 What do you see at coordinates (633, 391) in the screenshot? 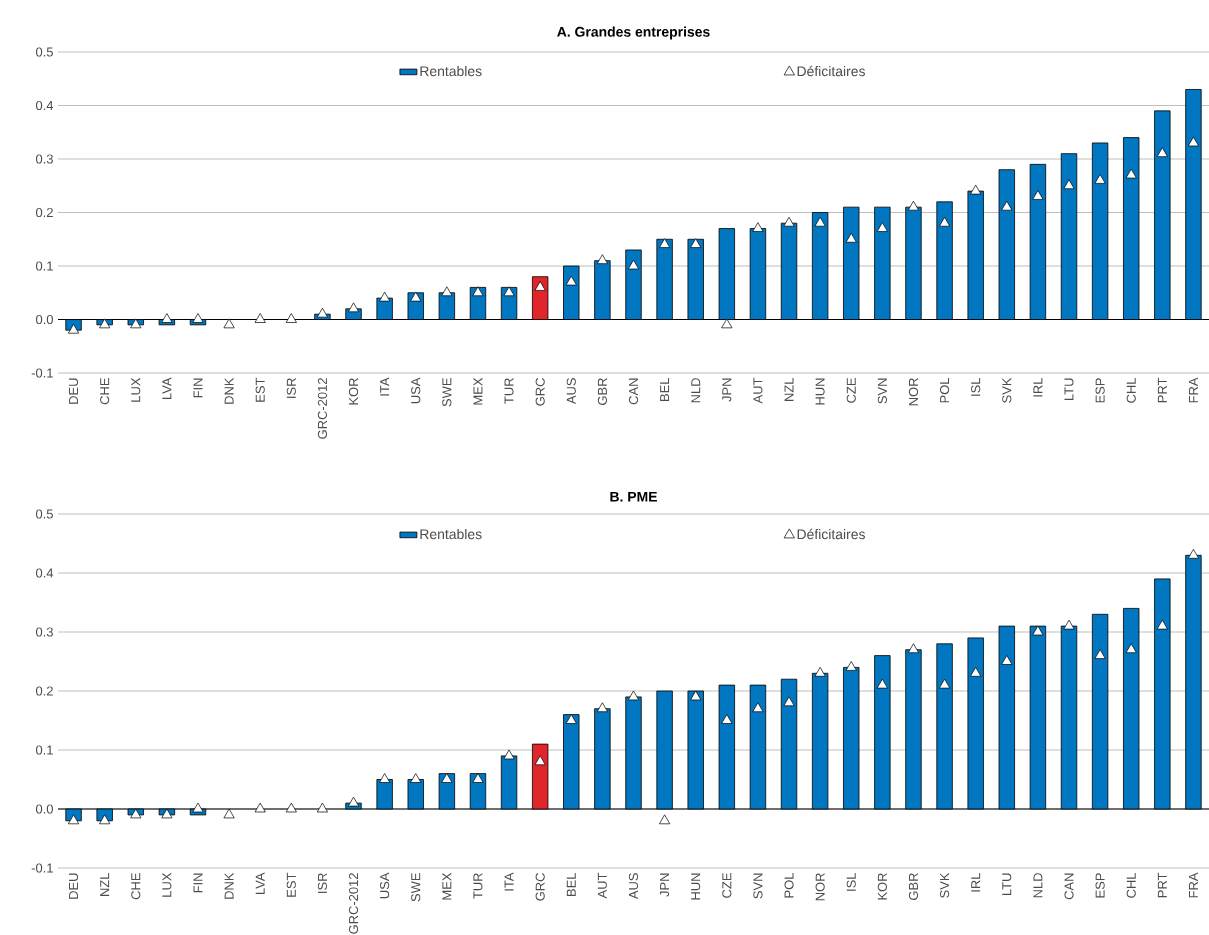
I see `x-tick-label: CAN` at bounding box center [633, 391].